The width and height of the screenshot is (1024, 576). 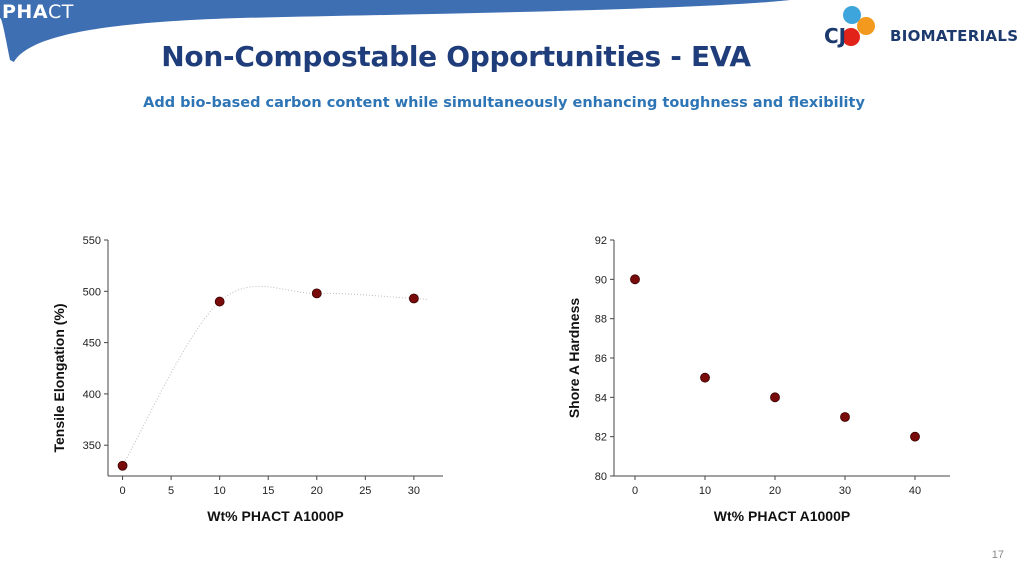 What do you see at coordinates (59, 377) in the screenshot?
I see `y-axis-title: Tensile Elongation (%)` at bounding box center [59, 377].